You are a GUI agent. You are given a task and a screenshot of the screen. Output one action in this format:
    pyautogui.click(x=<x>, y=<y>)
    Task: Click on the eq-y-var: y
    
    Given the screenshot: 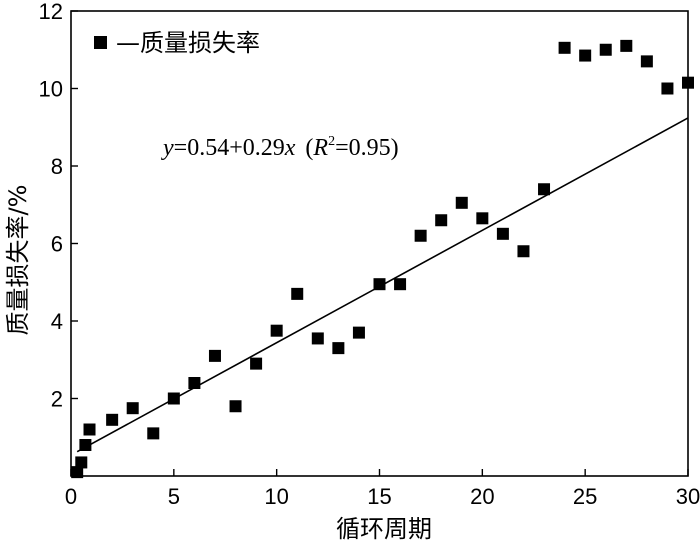 What is the action you would take?
    pyautogui.click(x=167, y=148)
    